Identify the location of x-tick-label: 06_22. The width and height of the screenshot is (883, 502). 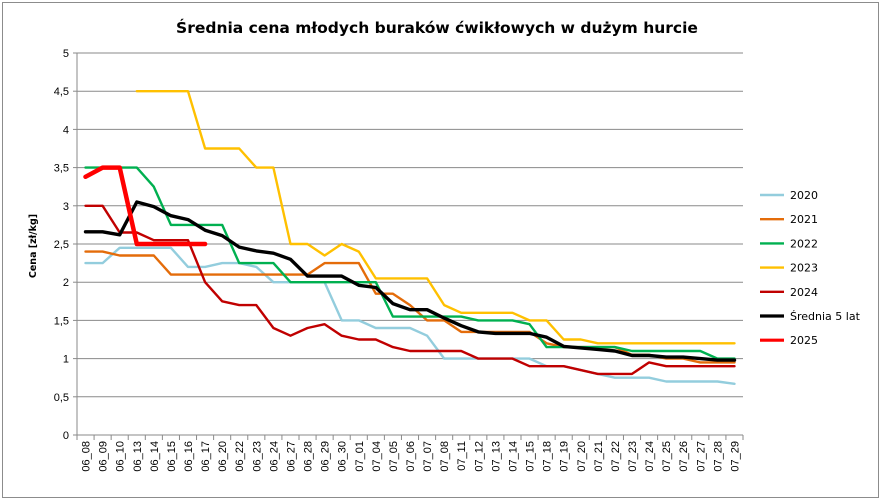
(240, 456).